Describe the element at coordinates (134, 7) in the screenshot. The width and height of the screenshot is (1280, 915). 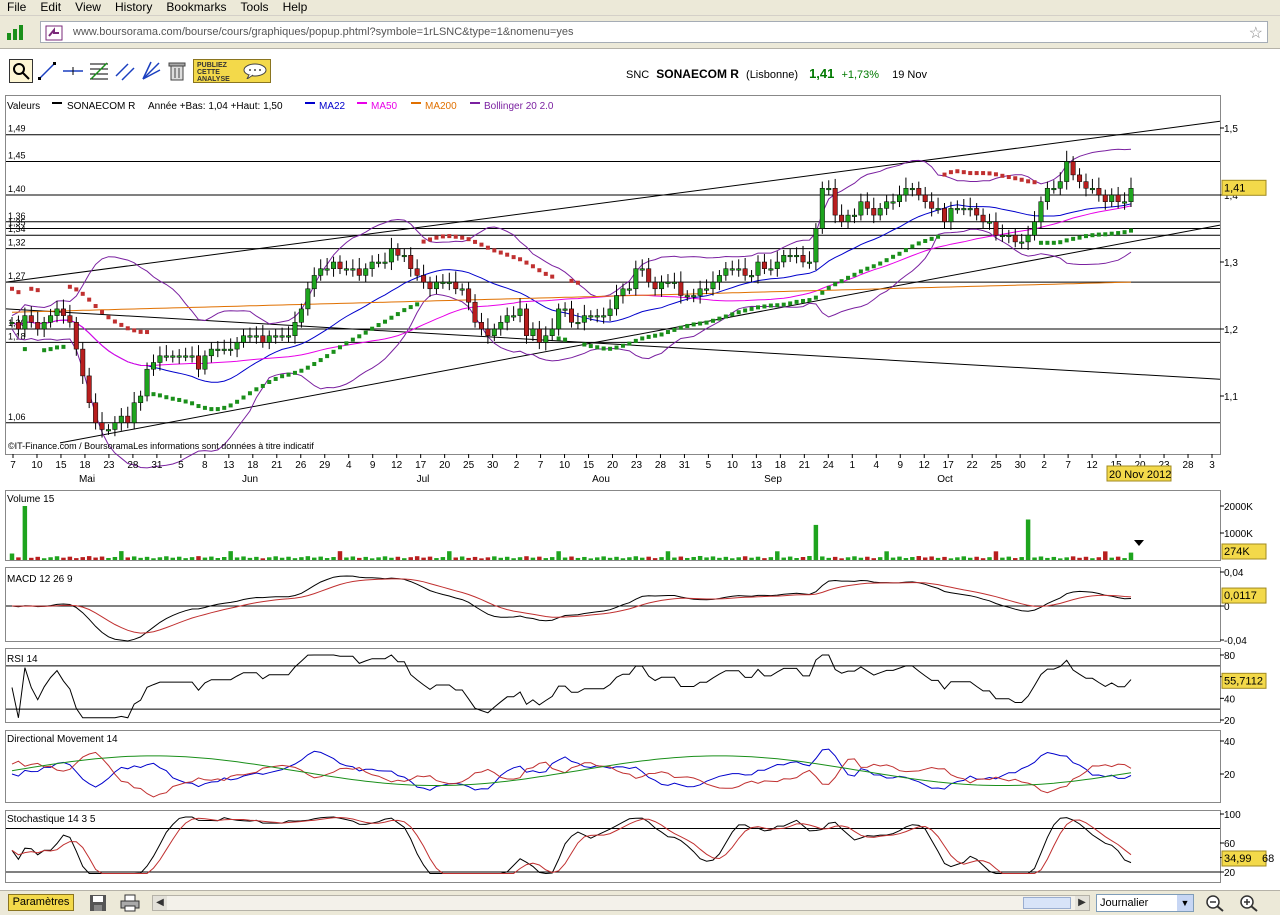
I see `menu-history: History` at that location.